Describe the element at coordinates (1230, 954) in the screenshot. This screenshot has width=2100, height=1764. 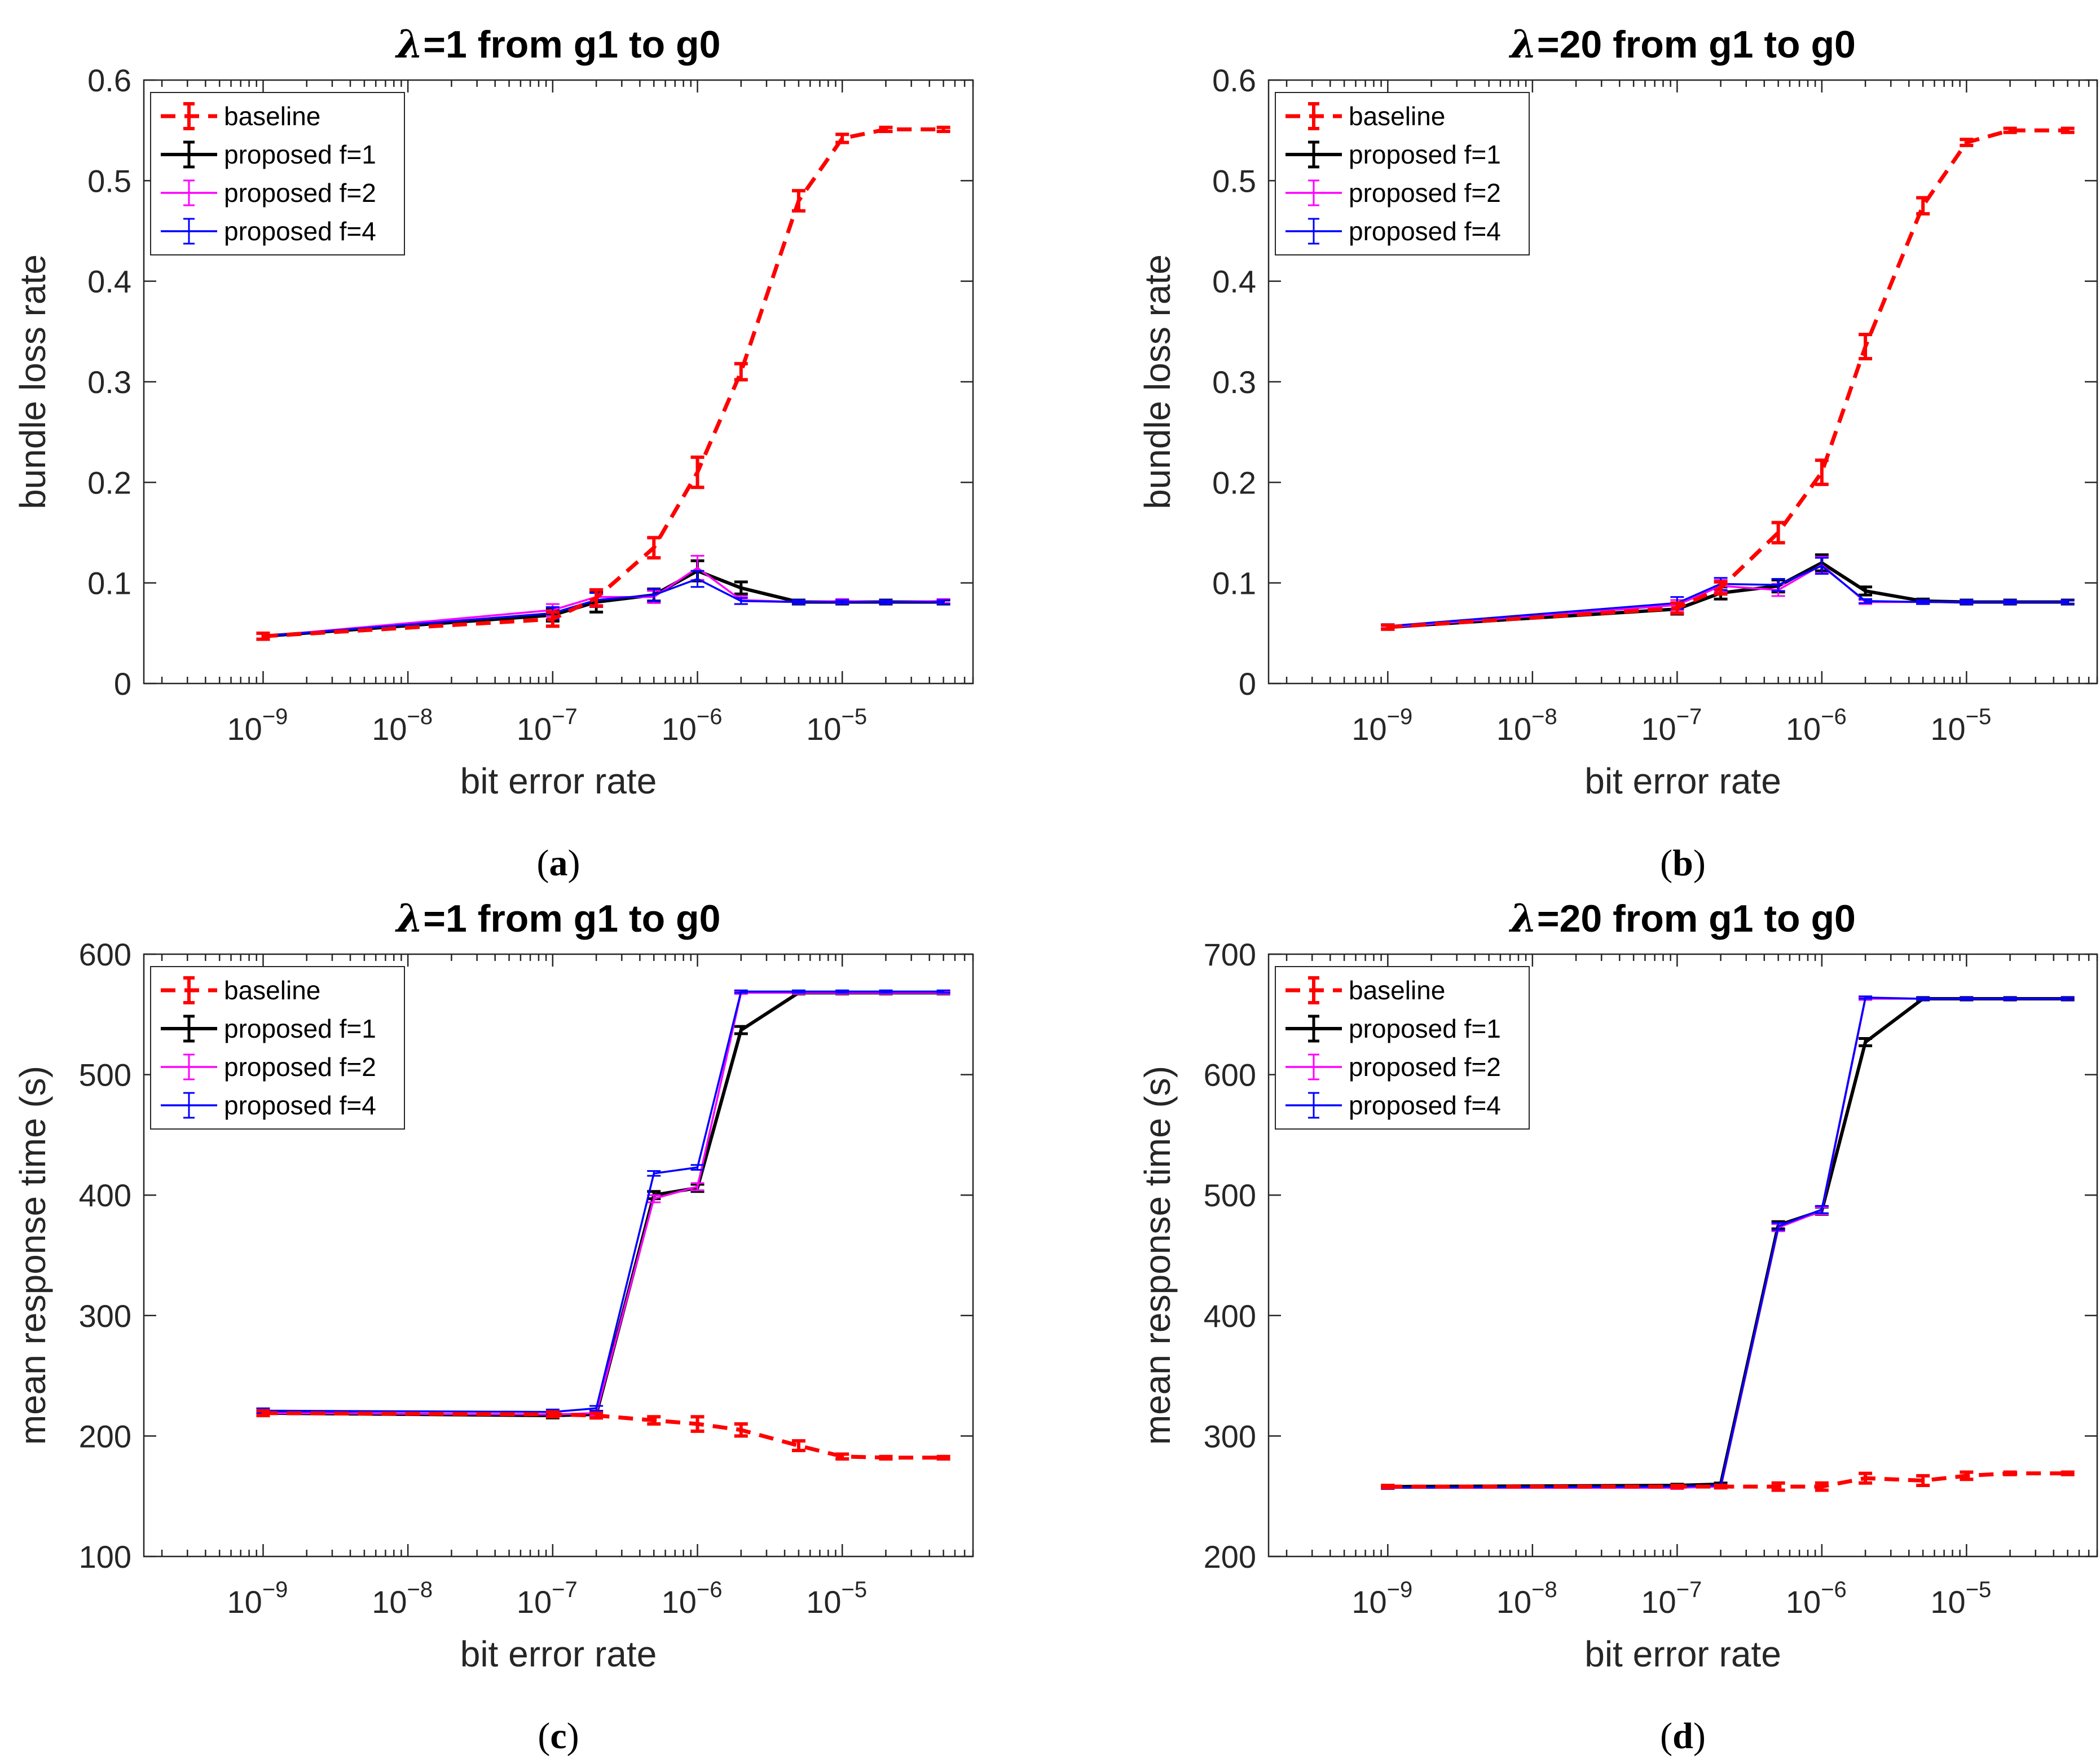
I see `y-tick-label: 700` at that location.